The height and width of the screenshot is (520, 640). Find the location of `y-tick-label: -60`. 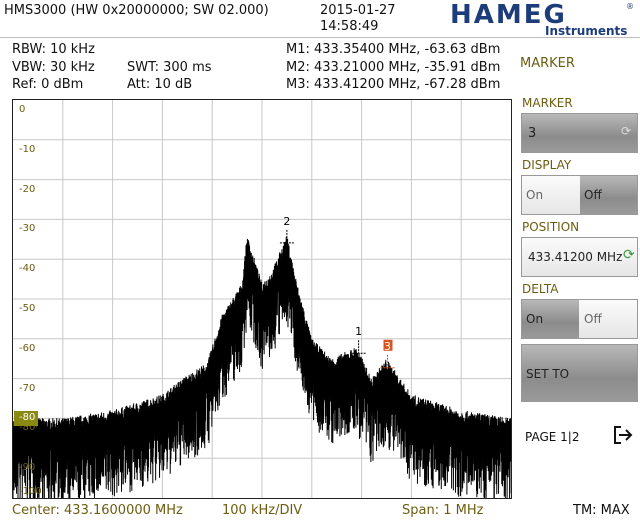

y-tick-label: -60 is located at coordinates (27, 348).